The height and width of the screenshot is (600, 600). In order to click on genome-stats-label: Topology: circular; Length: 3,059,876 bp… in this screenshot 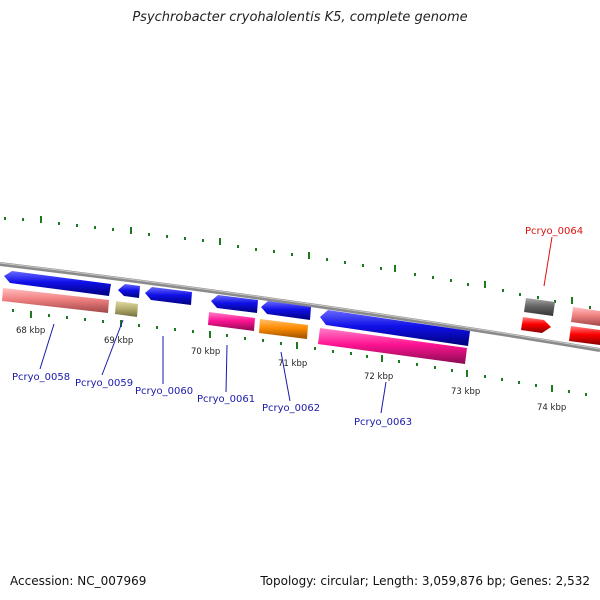, I will do `click(425, 581)`.